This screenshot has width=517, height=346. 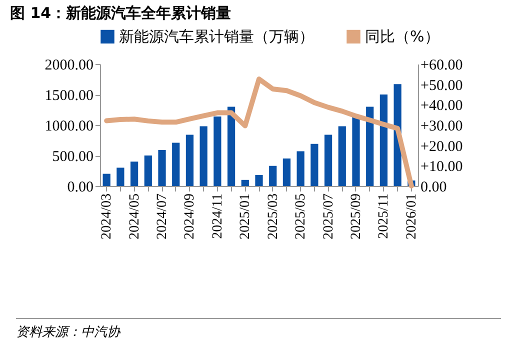 What do you see at coordinates (216, 37) in the screenshot?
I see `legend-label: 新能源汽车累计销量（万辆）` at bounding box center [216, 37].